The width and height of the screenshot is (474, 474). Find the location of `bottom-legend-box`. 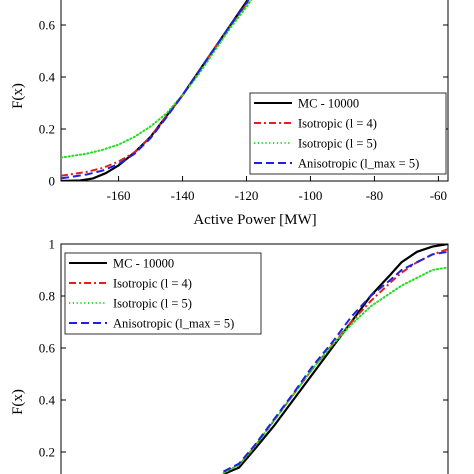

bottom-legend-box is located at coordinates (163, 293).